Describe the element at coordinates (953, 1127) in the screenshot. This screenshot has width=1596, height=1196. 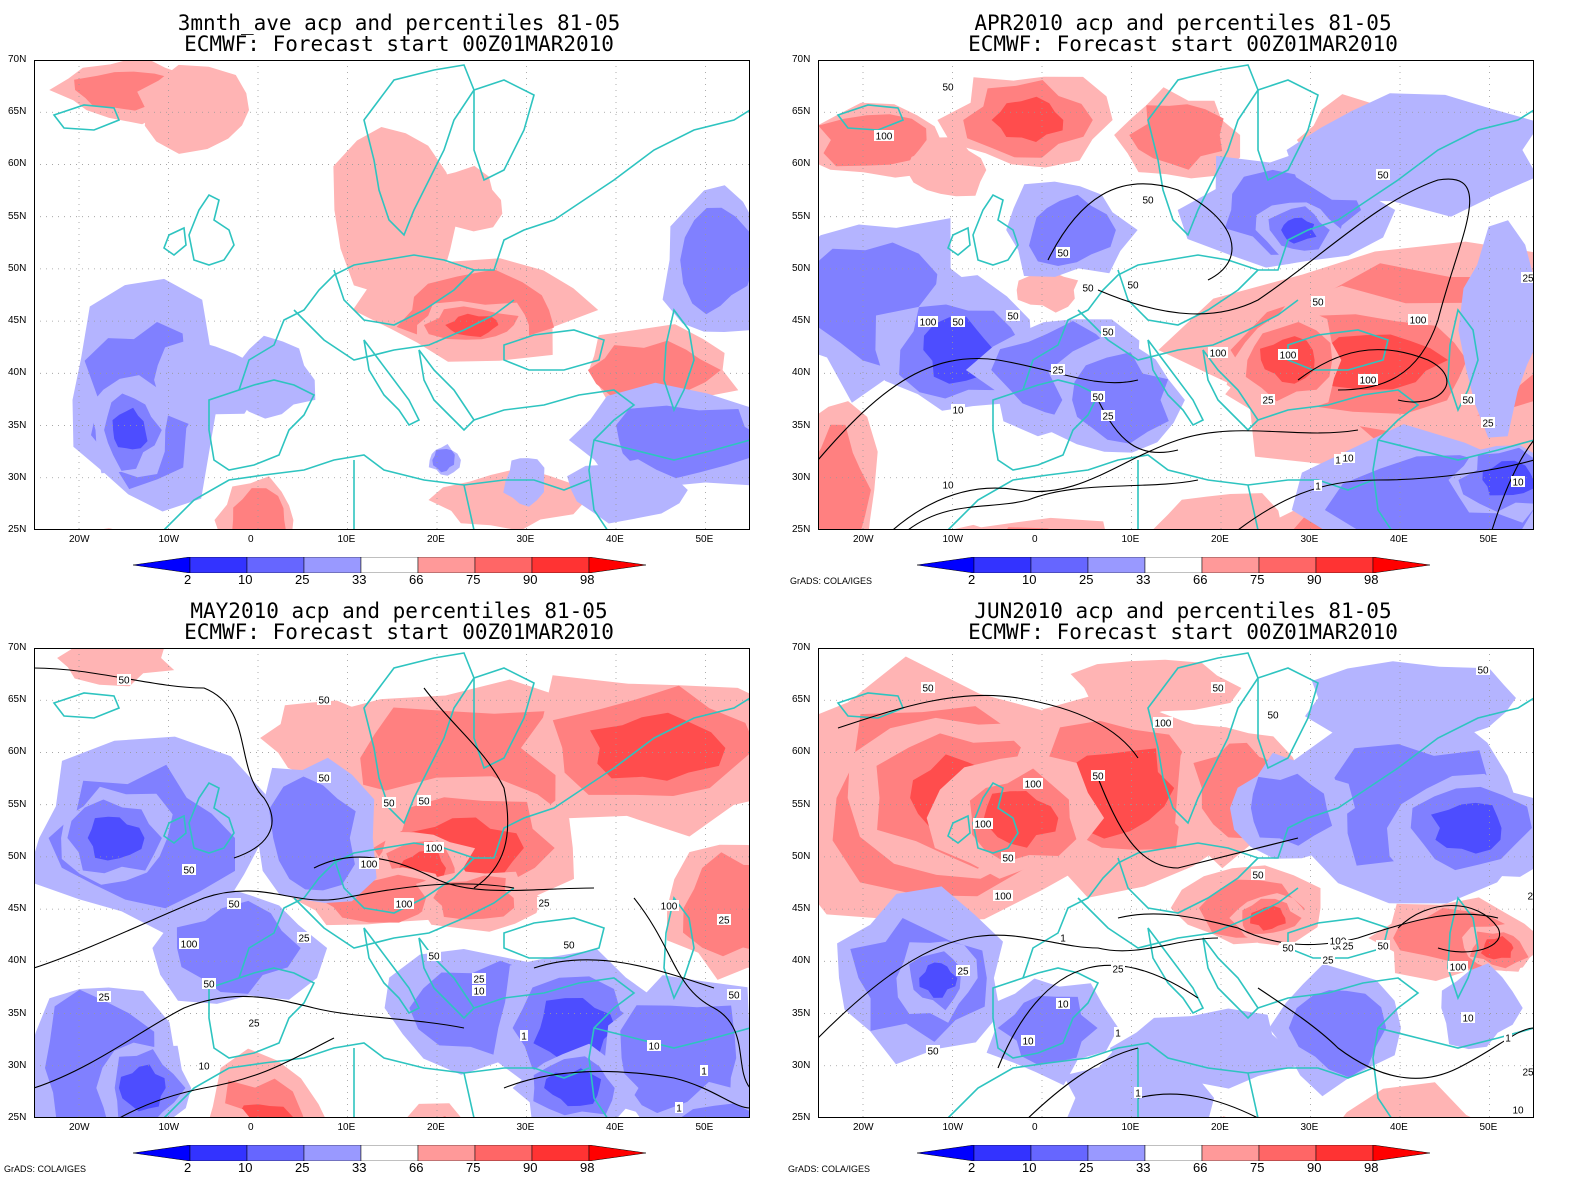
I see `lon-tick-label: 10W` at that location.